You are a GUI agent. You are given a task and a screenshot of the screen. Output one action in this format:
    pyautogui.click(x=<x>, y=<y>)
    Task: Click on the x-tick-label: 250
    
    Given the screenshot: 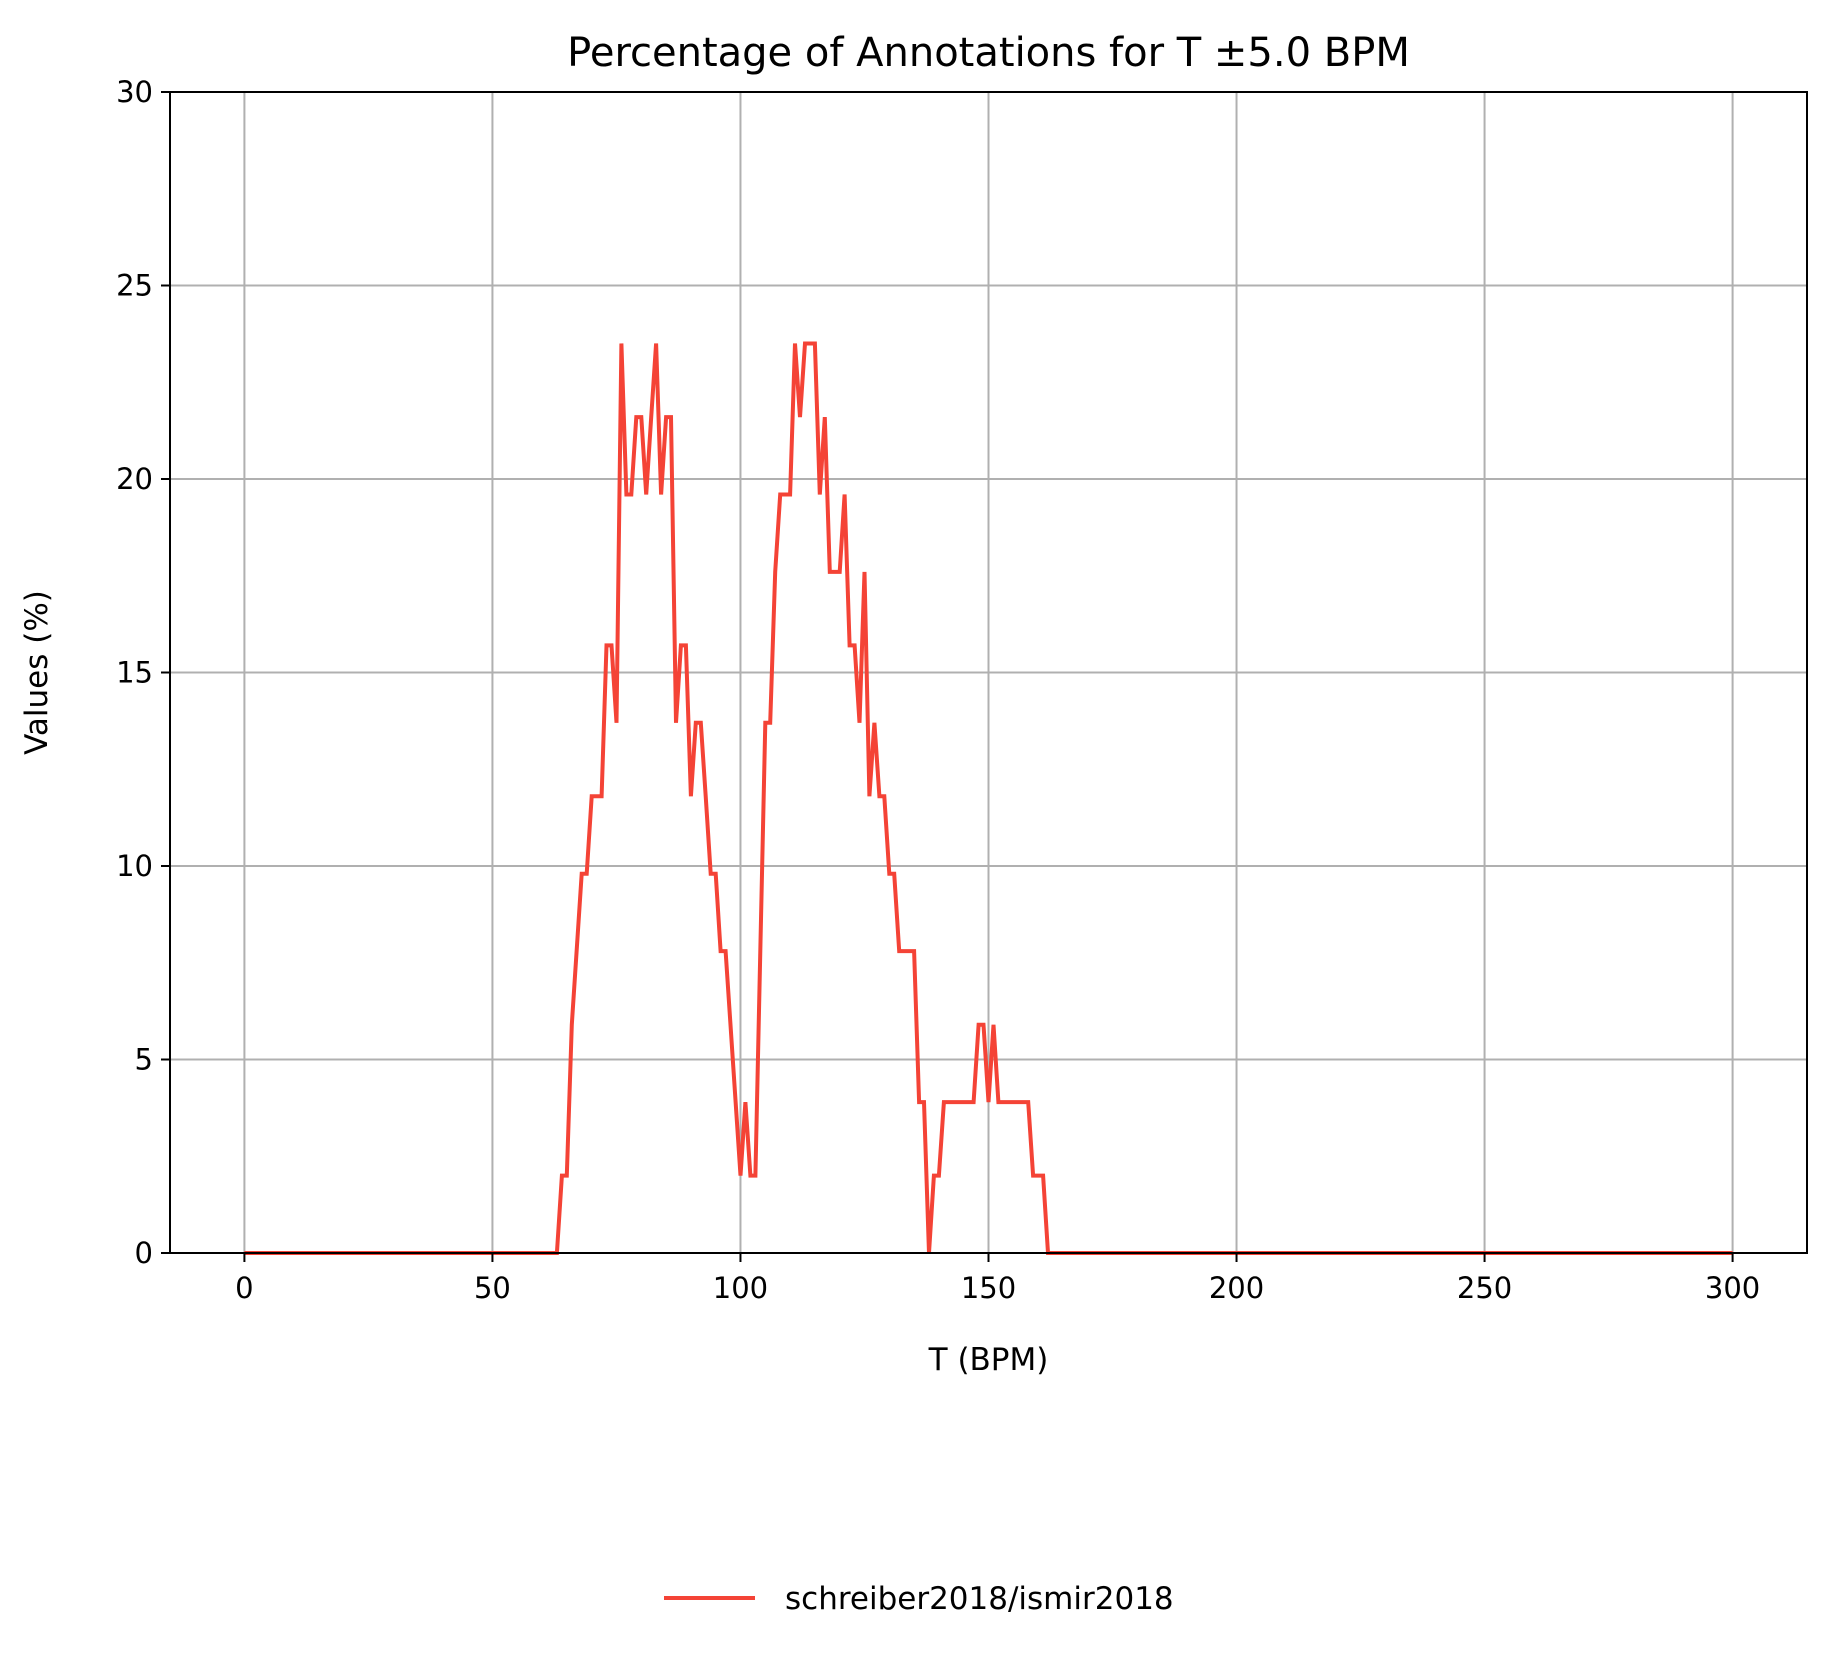 What is the action you would take?
    pyautogui.click(x=1484, y=1288)
    